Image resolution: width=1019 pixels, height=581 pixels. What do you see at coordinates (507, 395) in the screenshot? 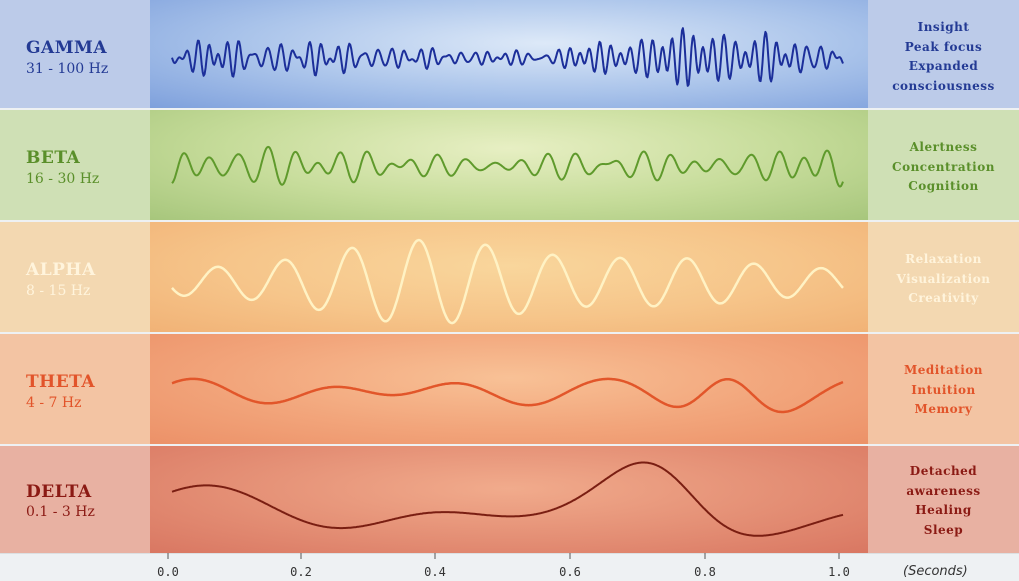
I see `theta-wave` at bounding box center [507, 395].